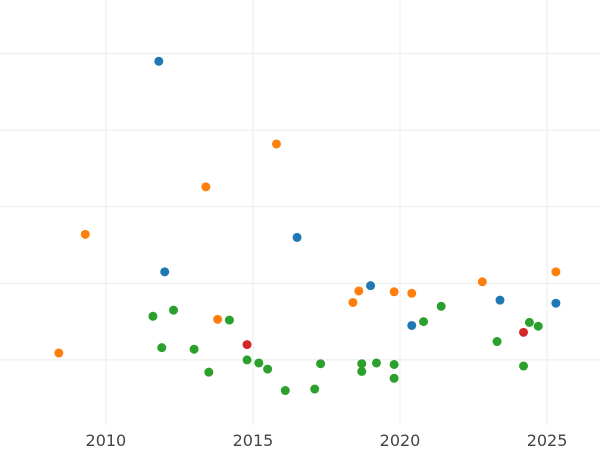  What do you see at coordinates (253, 440) in the screenshot?
I see `x-tick-label: 2015` at bounding box center [253, 440].